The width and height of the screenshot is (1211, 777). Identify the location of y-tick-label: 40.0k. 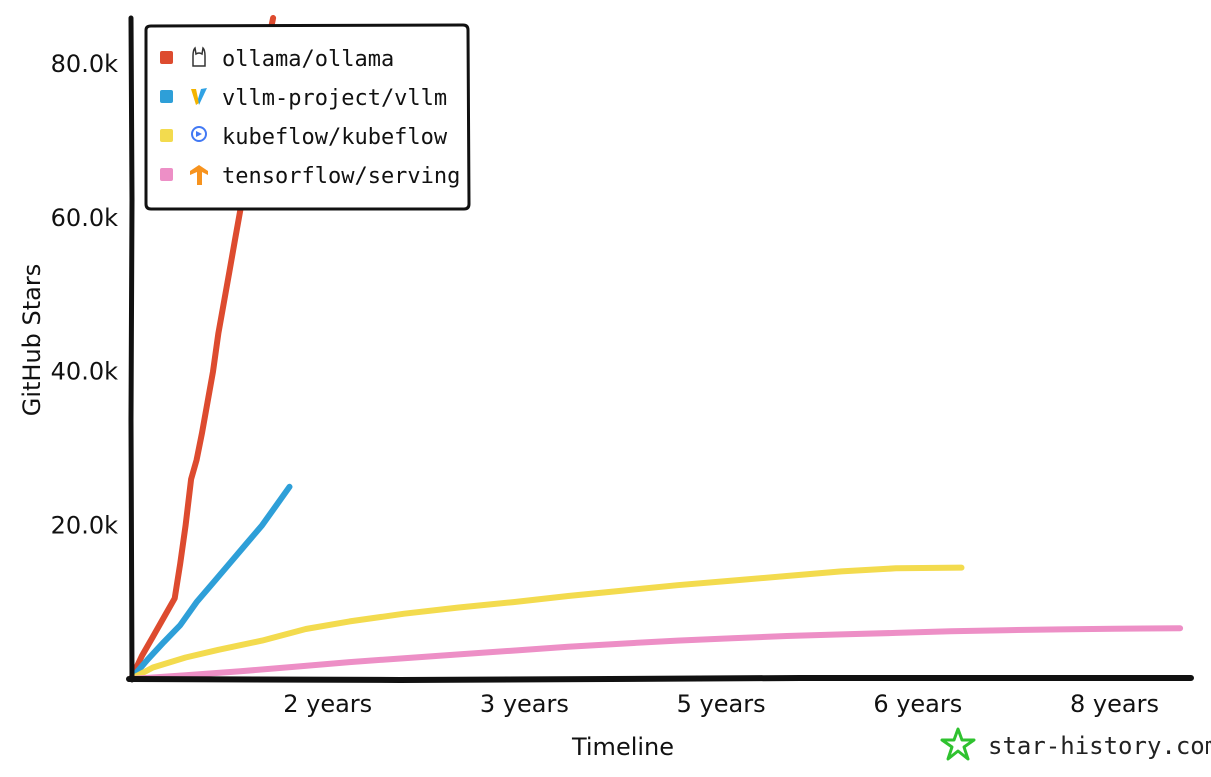
(84, 372).